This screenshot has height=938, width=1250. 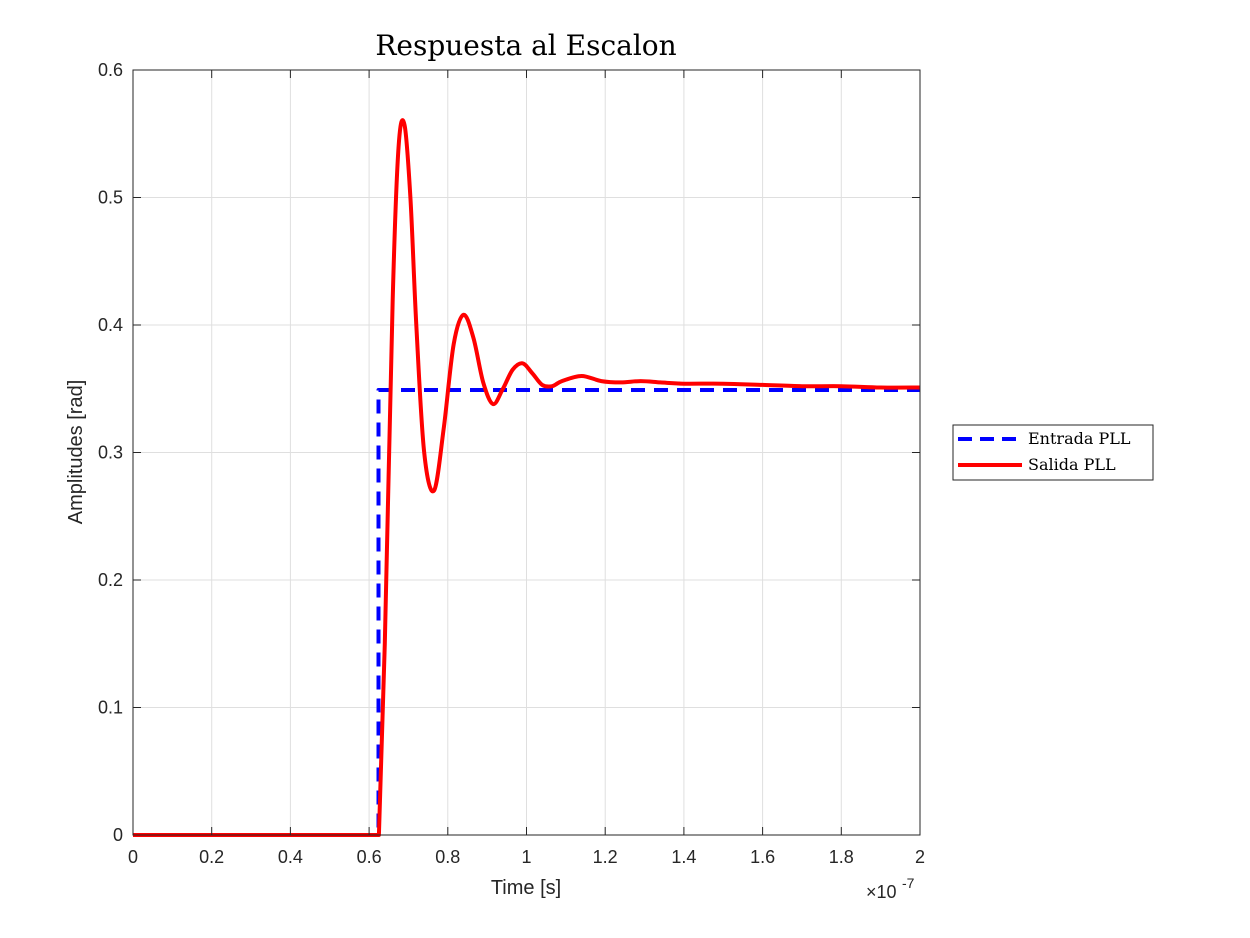 I want to click on y-tick-label: 0.1, so click(x=110, y=708).